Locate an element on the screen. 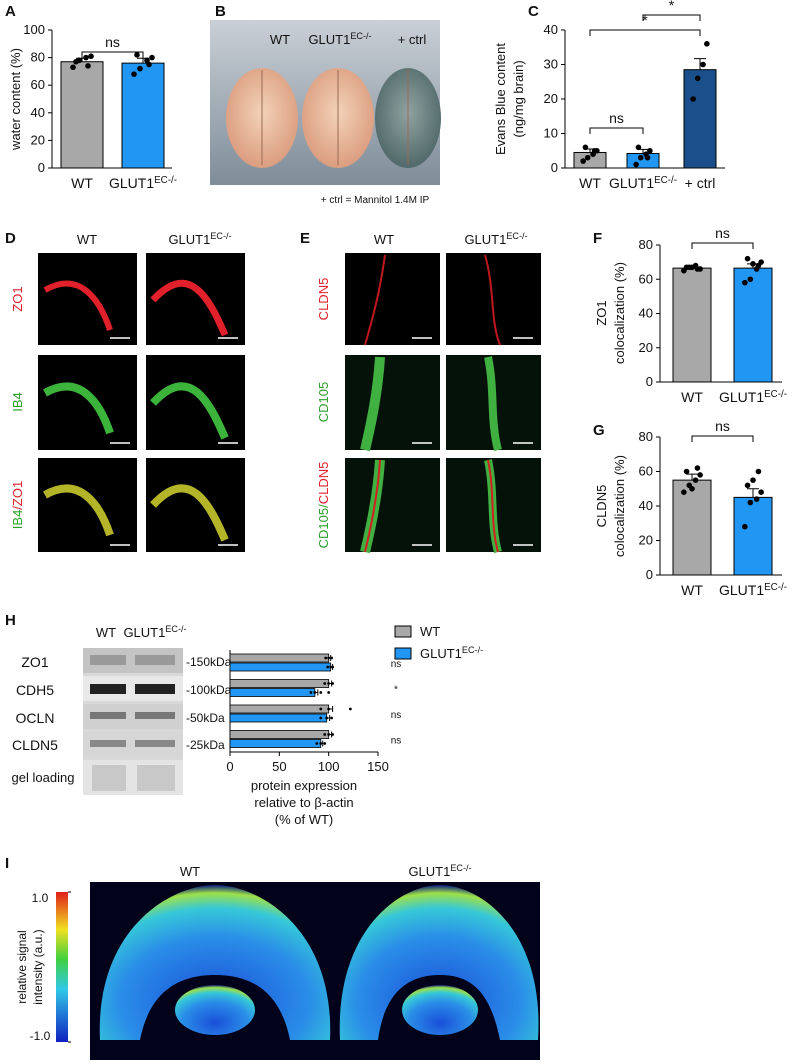 The width and height of the screenshot is (800, 1064). text-part: CD105/ is located at coordinates (323, 526).